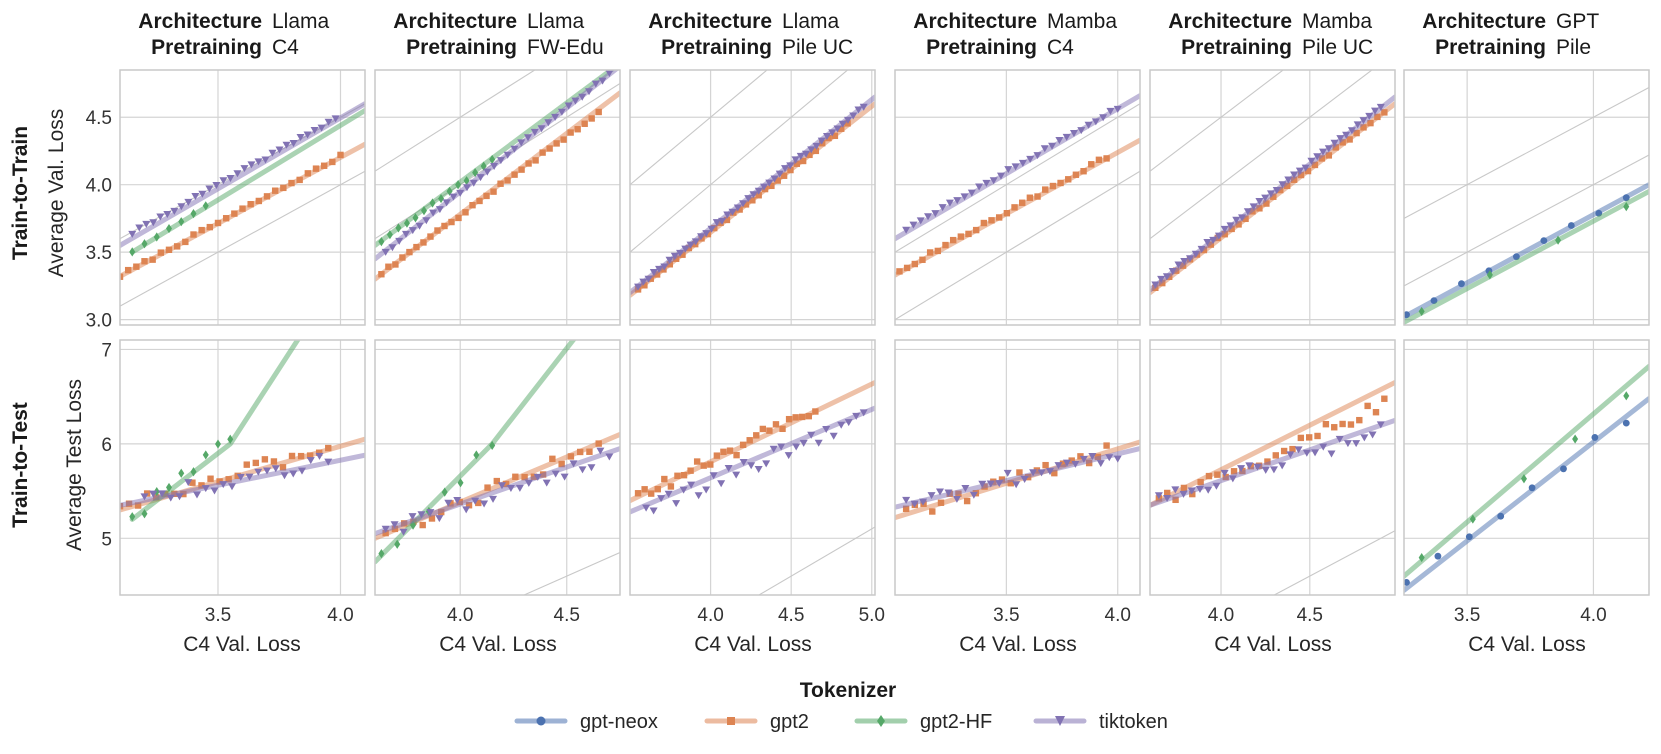 The image size is (1661, 754). What do you see at coordinates (1510, 34) in the screenshot?
I see `column-header-6: Architecture GPT Pretraining Pile` at bounding box center [1510, 34].